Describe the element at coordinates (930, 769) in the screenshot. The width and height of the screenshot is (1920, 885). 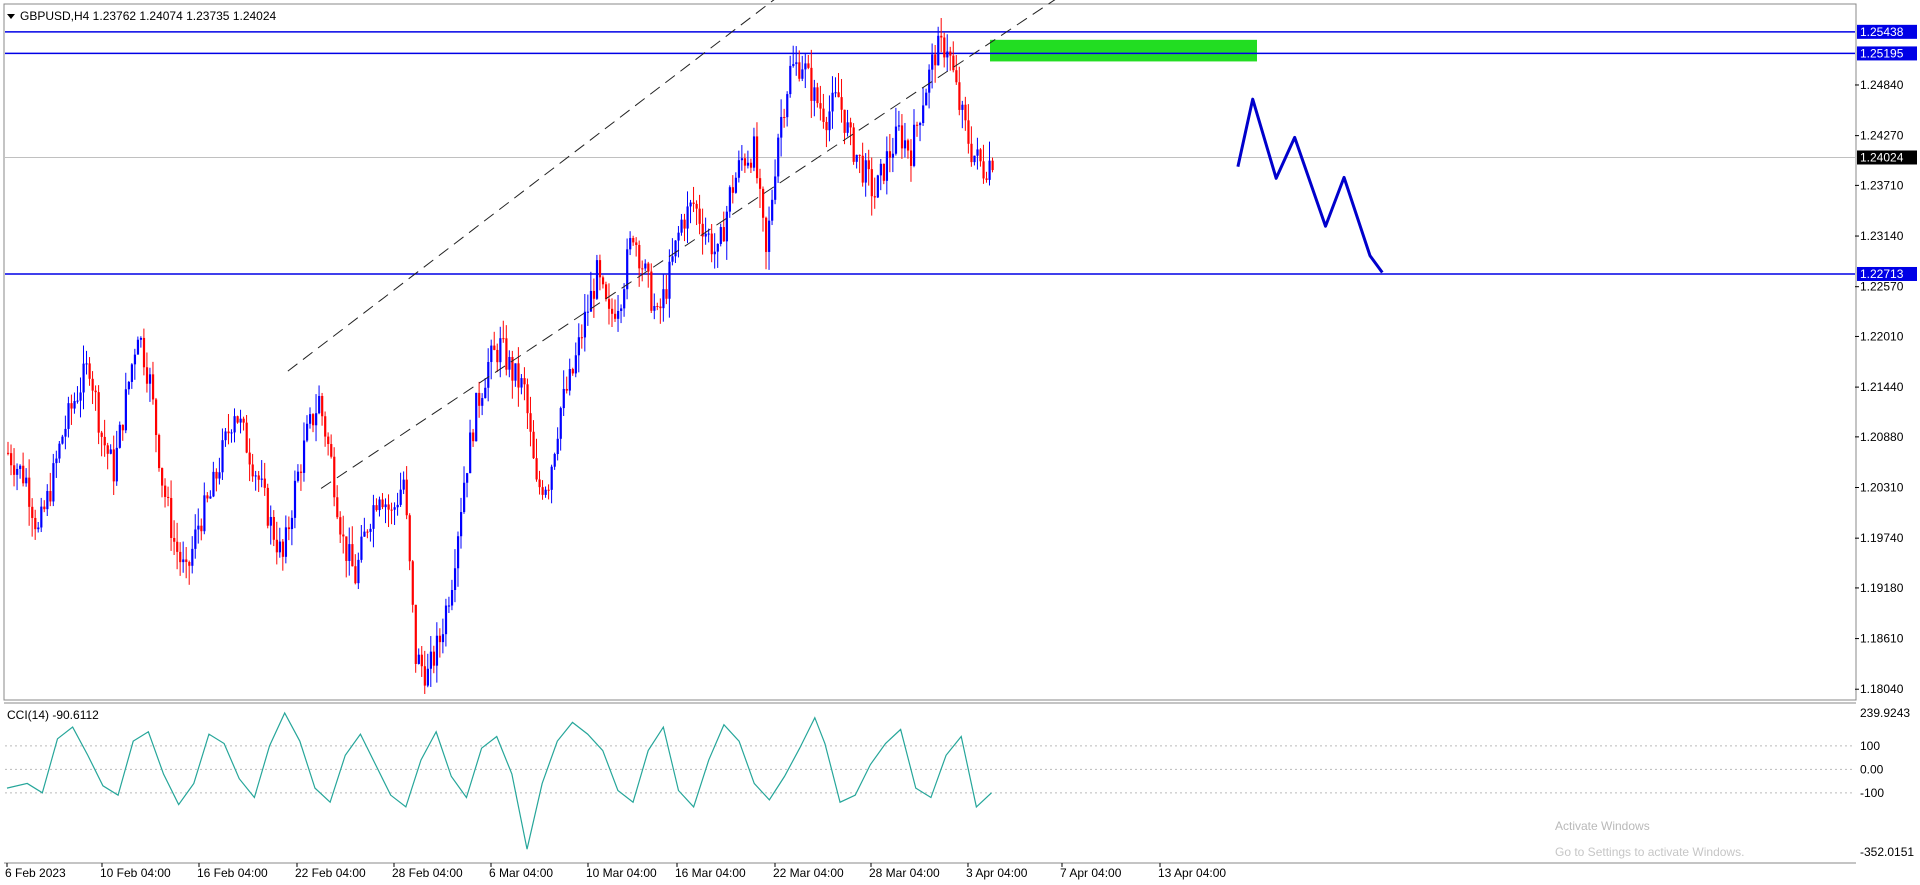
I see `cci-level-lines` at that location.